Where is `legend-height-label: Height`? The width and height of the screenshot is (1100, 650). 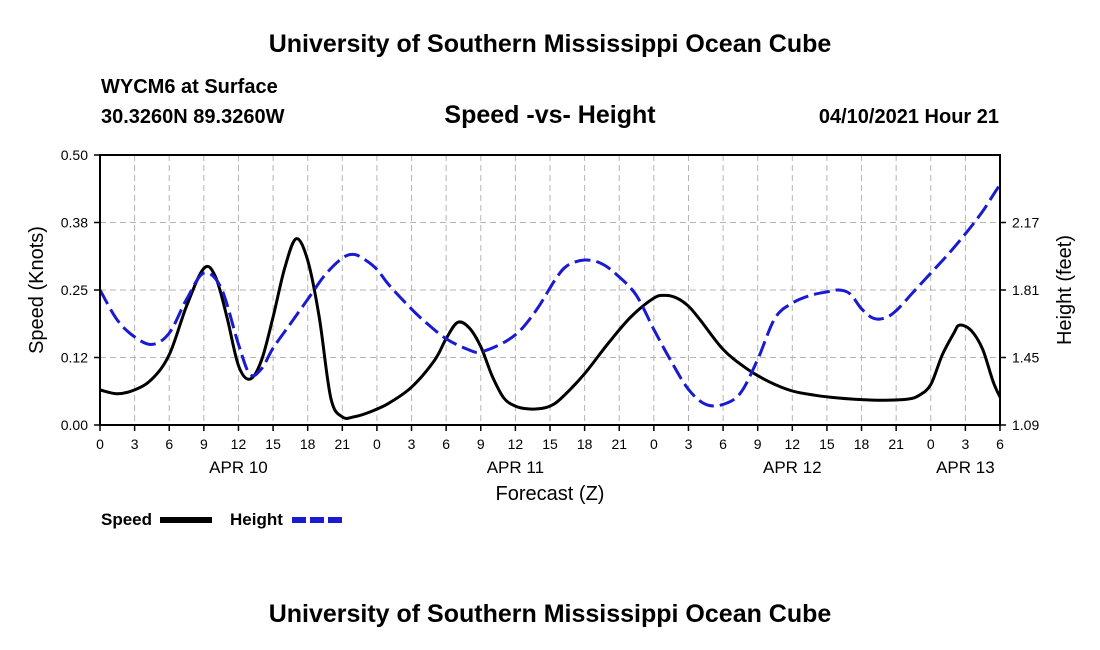 legend-height-label: Height is located at coordinates (256, 519).